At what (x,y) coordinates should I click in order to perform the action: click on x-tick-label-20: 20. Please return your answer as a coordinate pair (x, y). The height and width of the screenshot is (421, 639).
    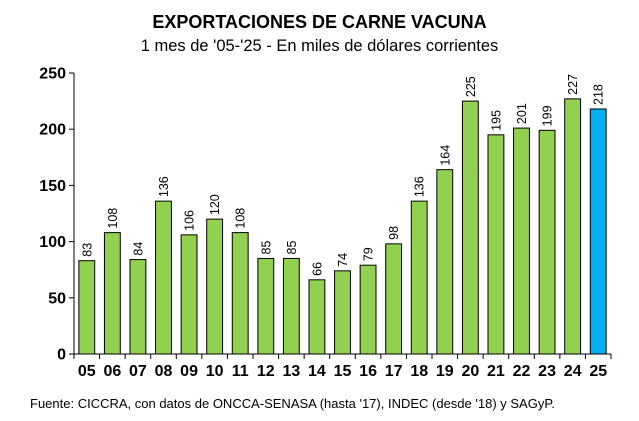
    Looking at the image, I should click on (470, 371).